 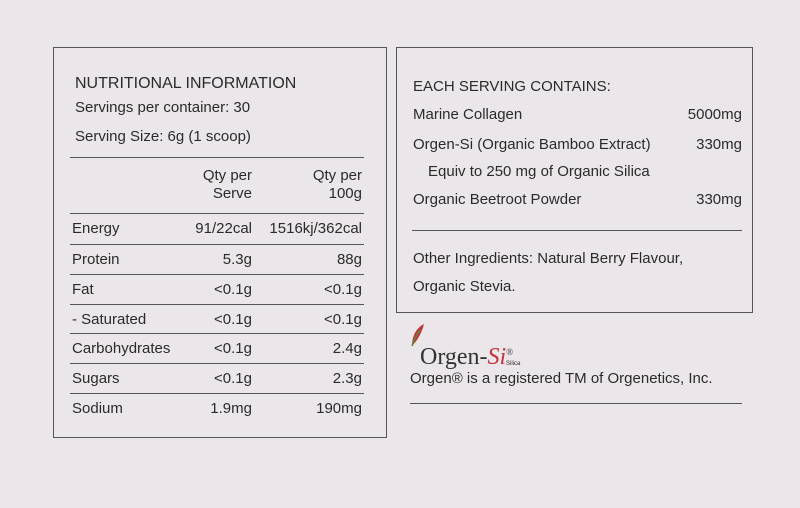 I want to click on logo-leaf, so click(x=417, y=335).